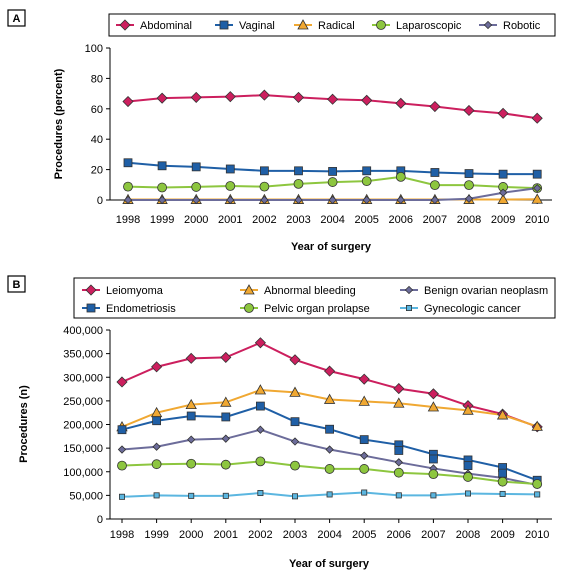  I want to click on panel-b-legend-label-gynecologic-cancer: Gynecologic cancer, so click(472, 309).